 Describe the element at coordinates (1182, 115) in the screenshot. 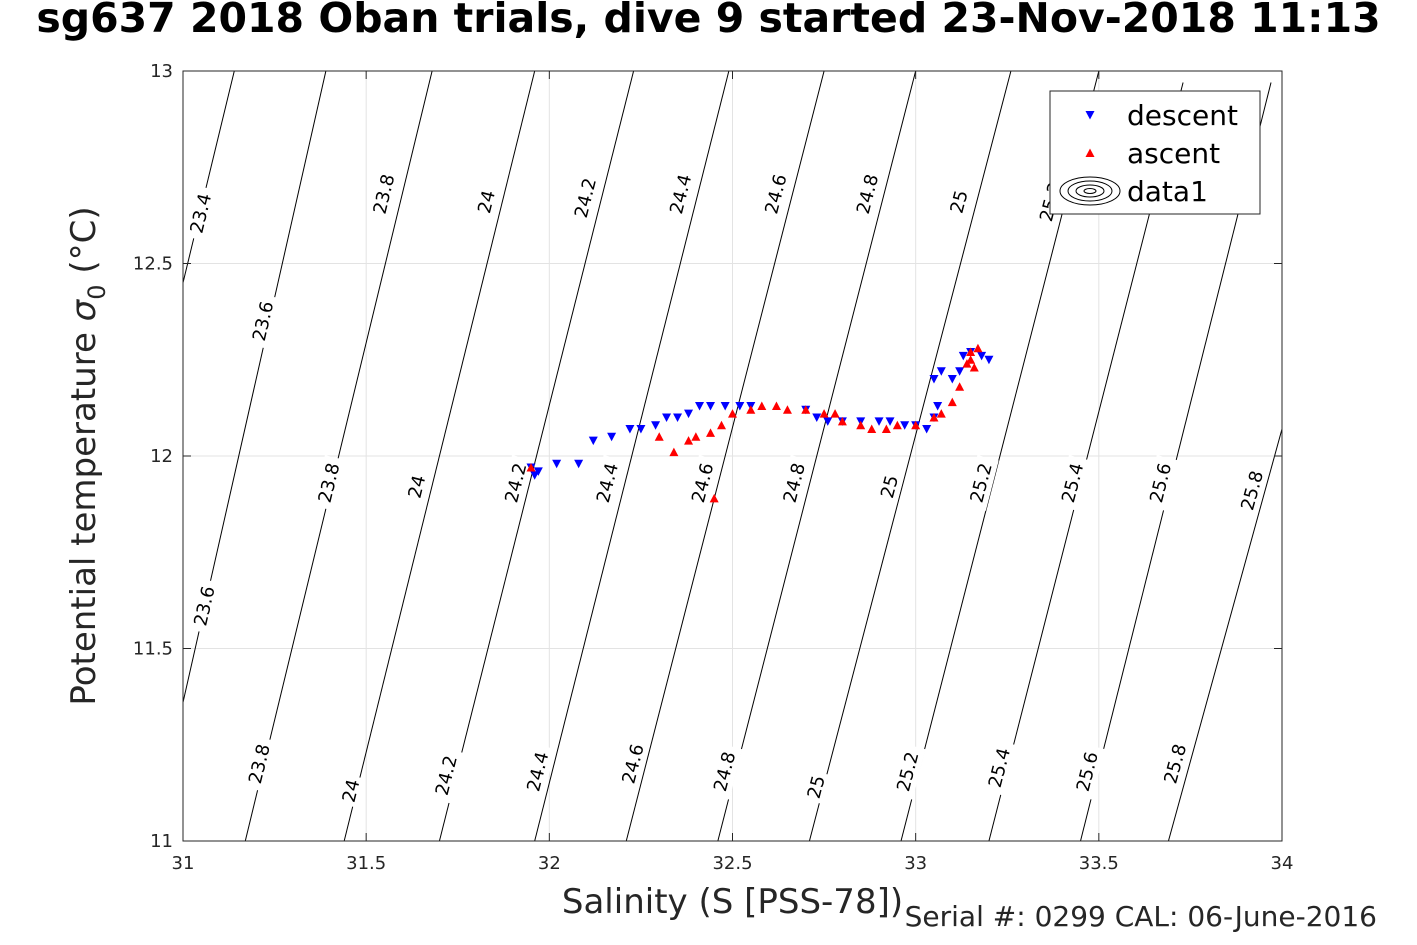

I see `legend-label-descent: descent` at that location.